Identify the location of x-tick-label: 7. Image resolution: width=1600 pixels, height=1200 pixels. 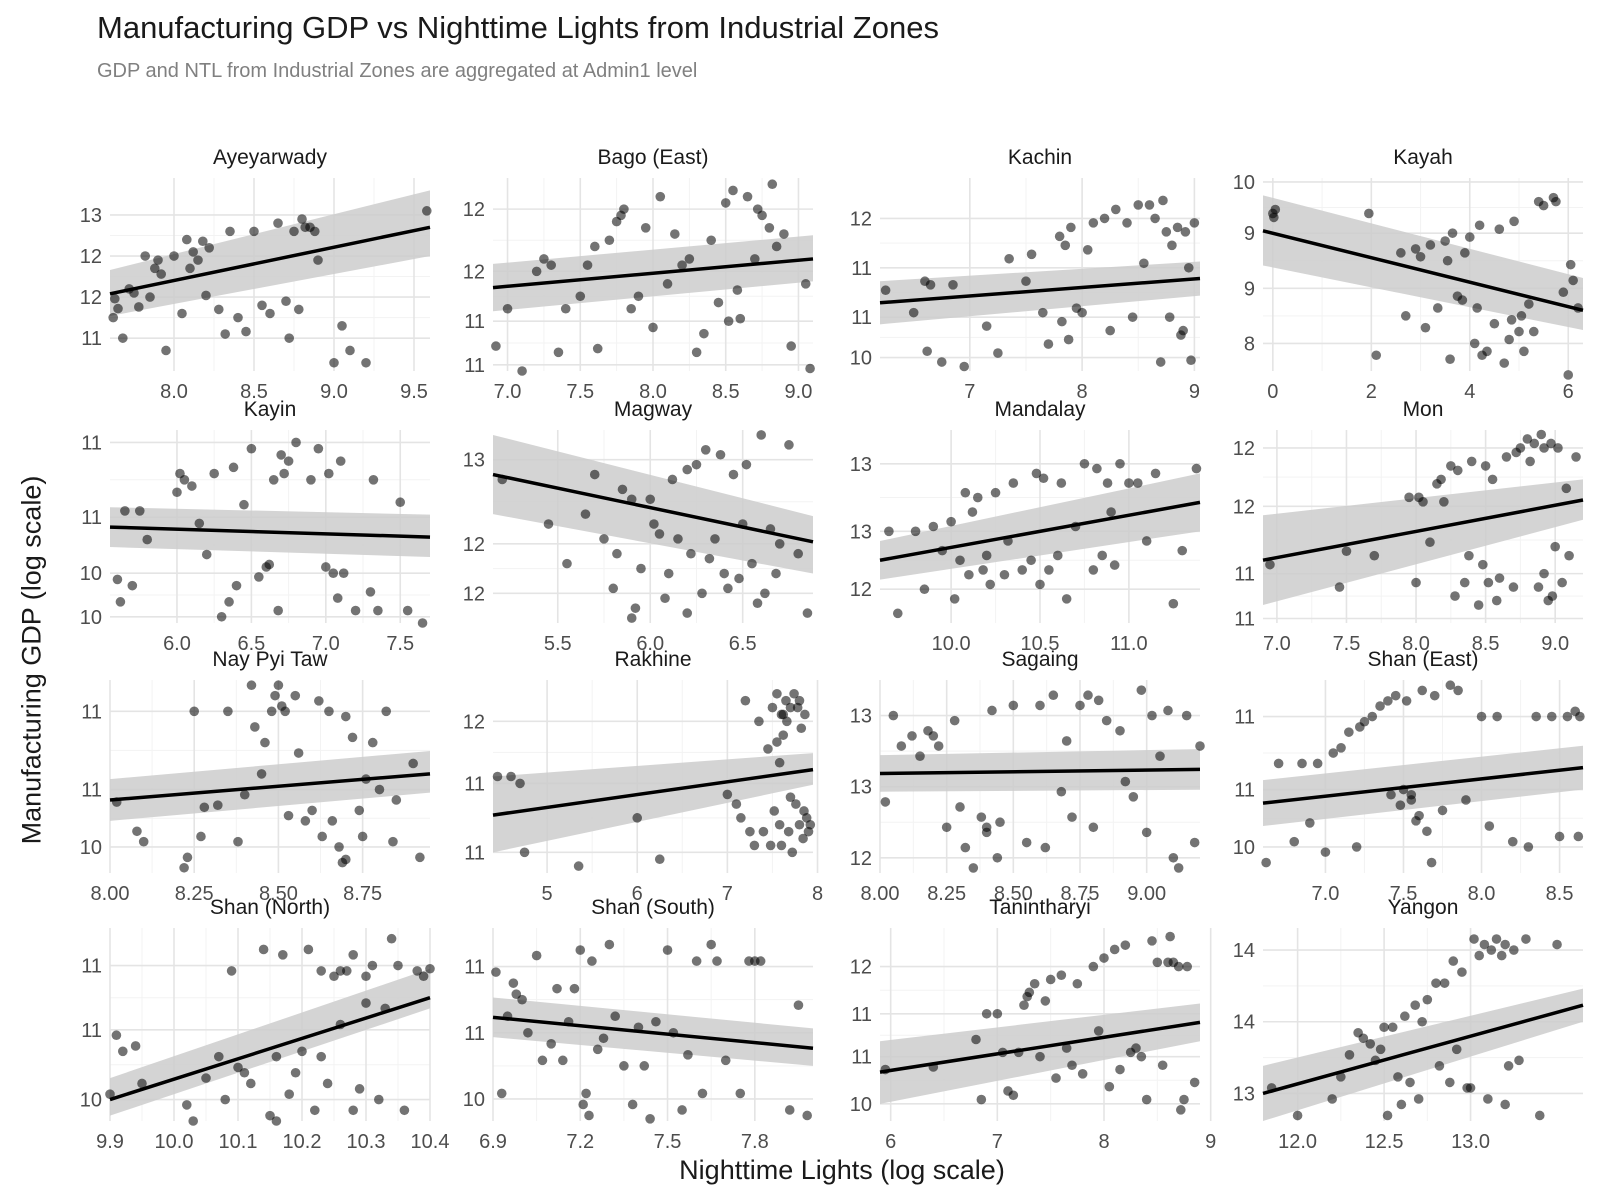
(727, 894).